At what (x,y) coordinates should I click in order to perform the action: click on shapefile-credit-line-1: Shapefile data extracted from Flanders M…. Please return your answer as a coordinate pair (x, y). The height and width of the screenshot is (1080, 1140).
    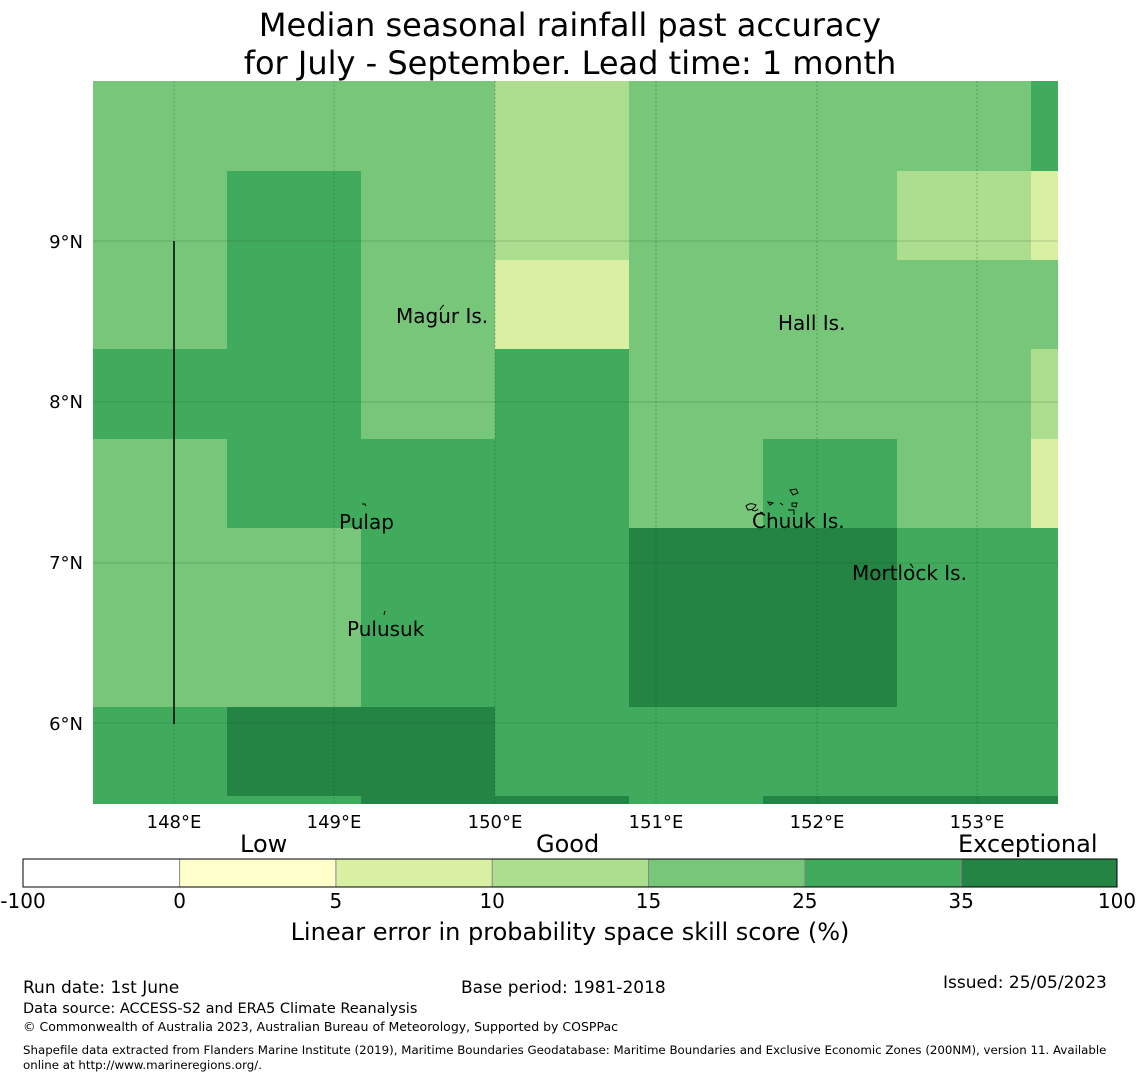
    Looking at the image, I should click on (565, 1050).